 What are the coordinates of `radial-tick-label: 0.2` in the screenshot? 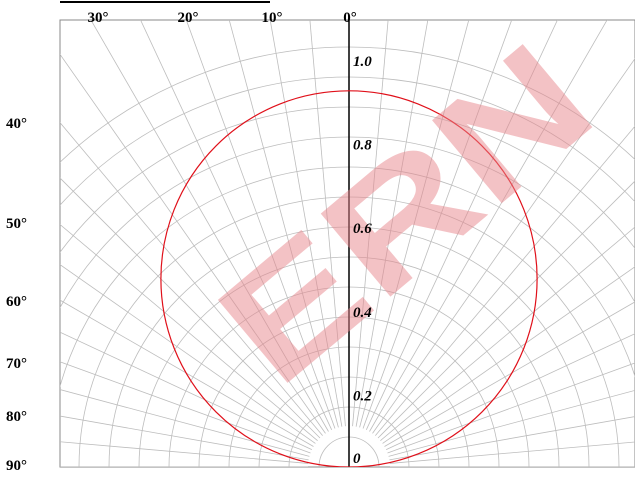 It's located at (362, 396).